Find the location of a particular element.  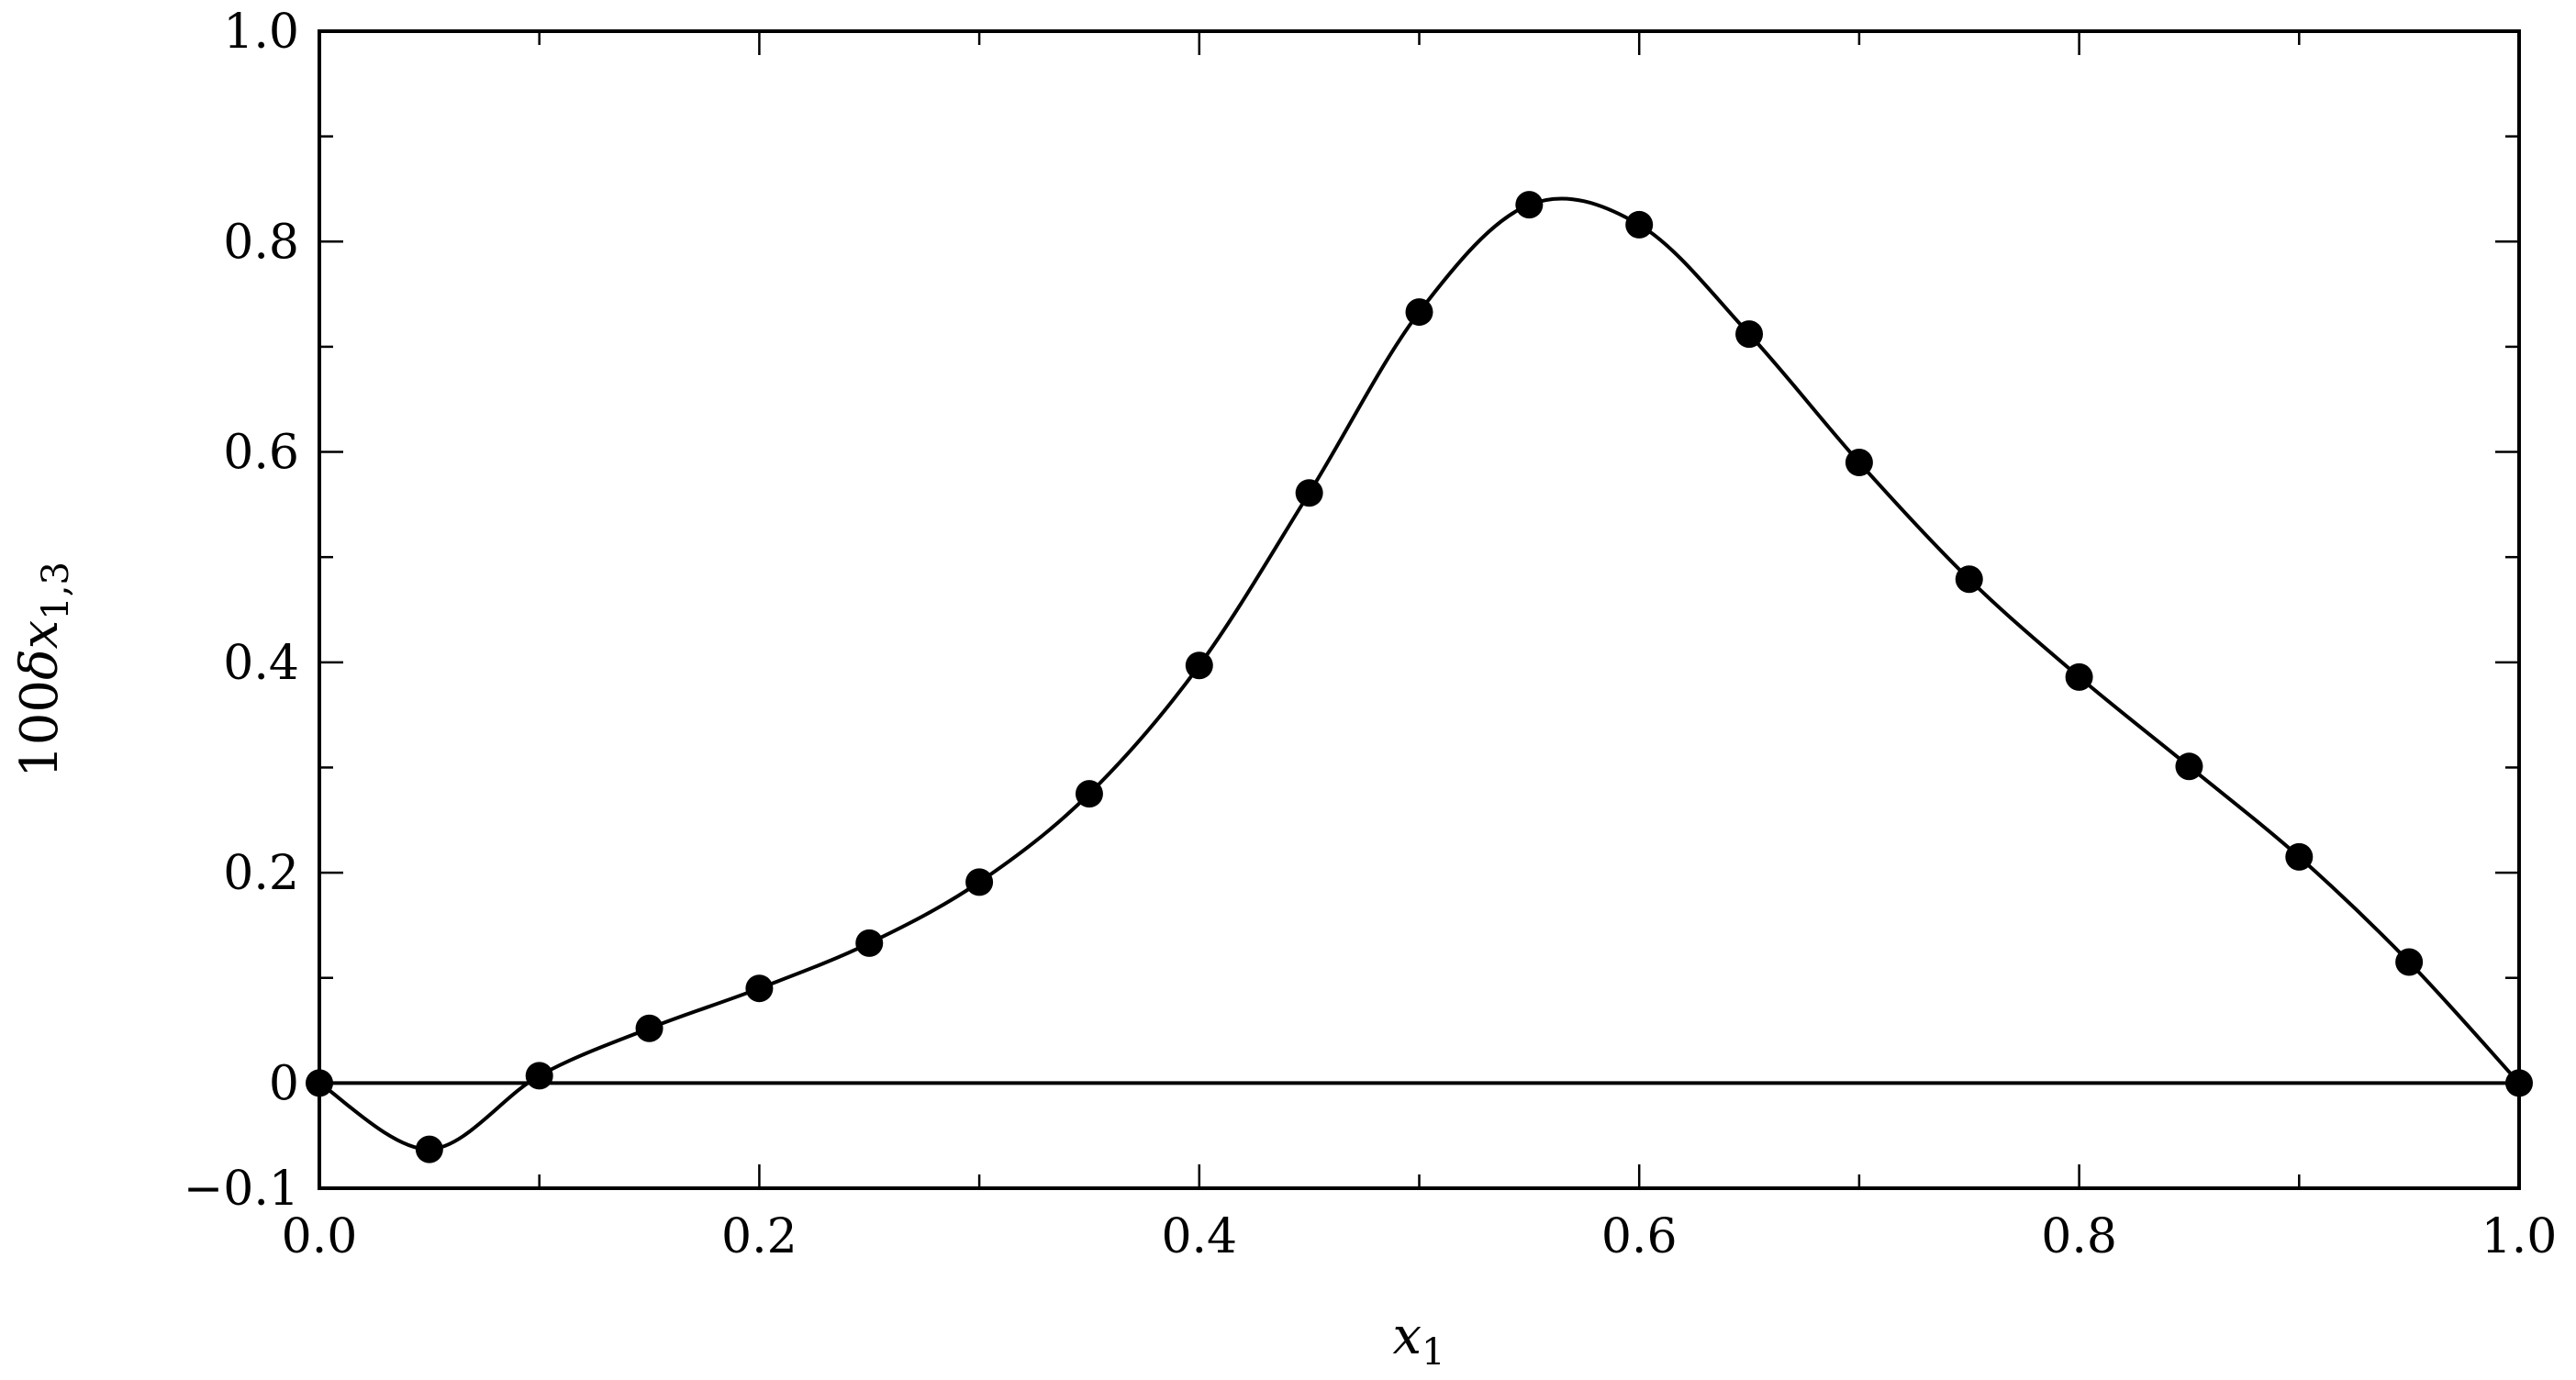

x-tick-label: 0.2 is located at coordinates (759, 1236).